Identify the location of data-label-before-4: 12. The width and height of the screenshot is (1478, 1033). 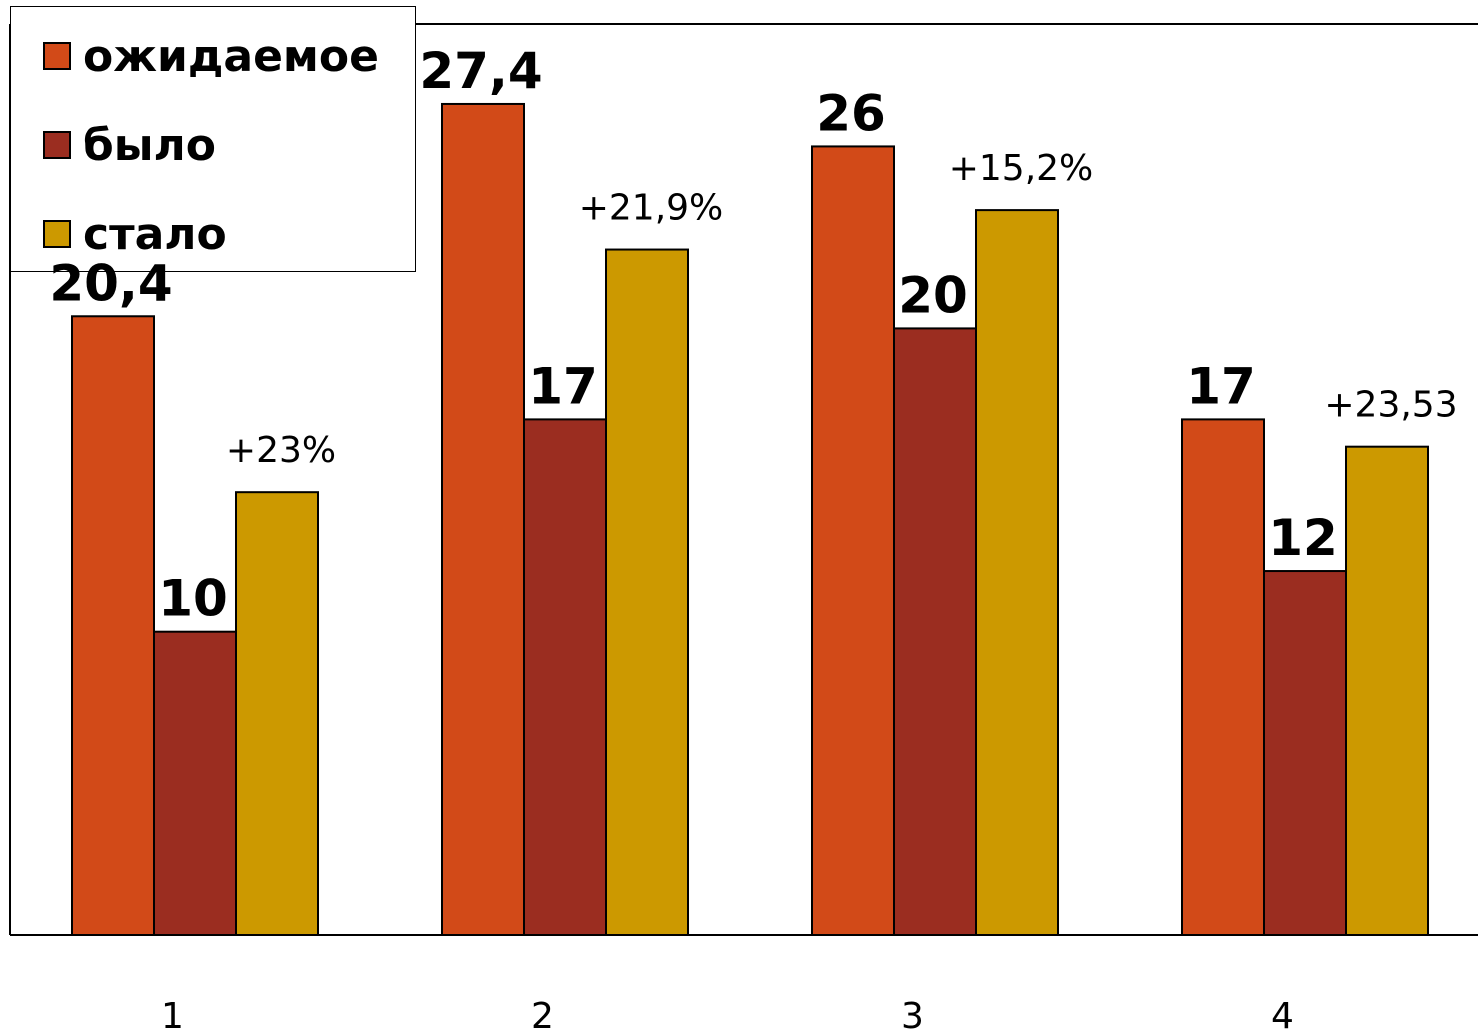
(1303, 538).